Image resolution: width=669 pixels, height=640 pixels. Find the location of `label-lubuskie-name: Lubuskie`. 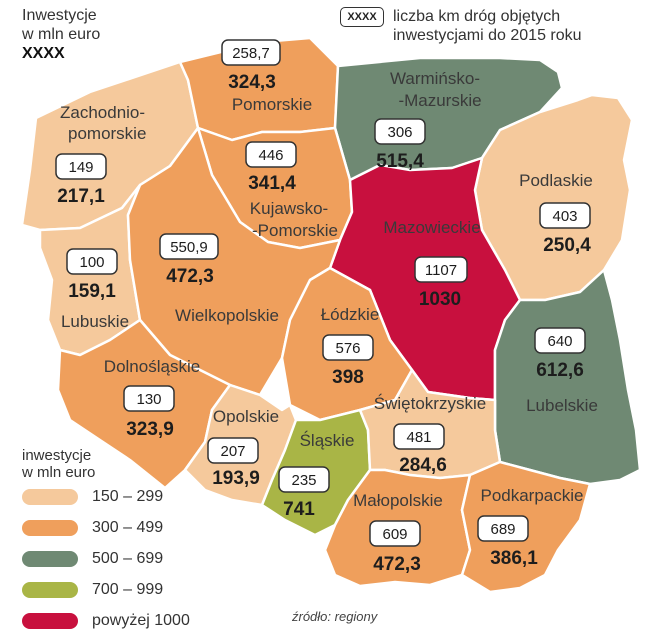

label-lubuskie-name: Lubuskie is located at coordinates (95, 321).